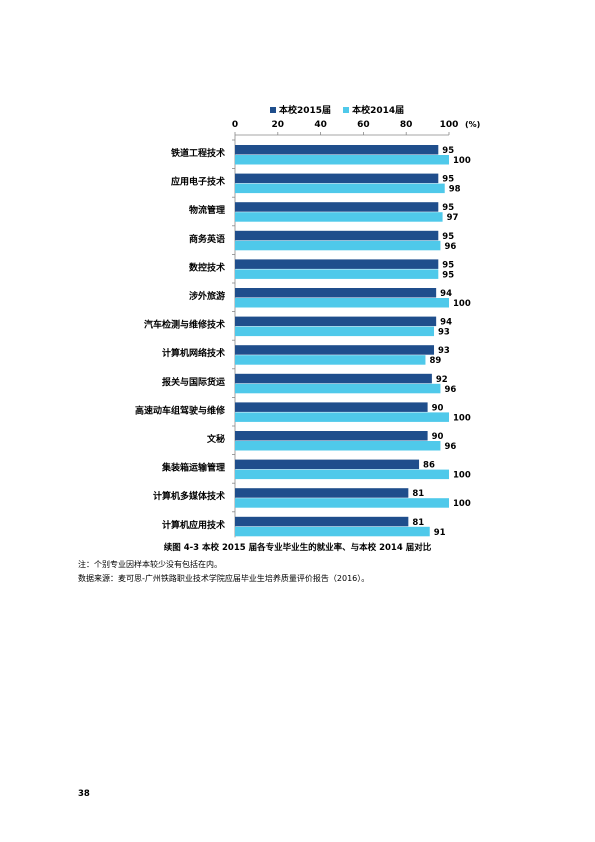 The width and height of the screenshot is (595, 842). What do you see at coordinates (406, 125) in the screenshot?
I see `x-tick-label: 80` at bounding box center [406, 125].